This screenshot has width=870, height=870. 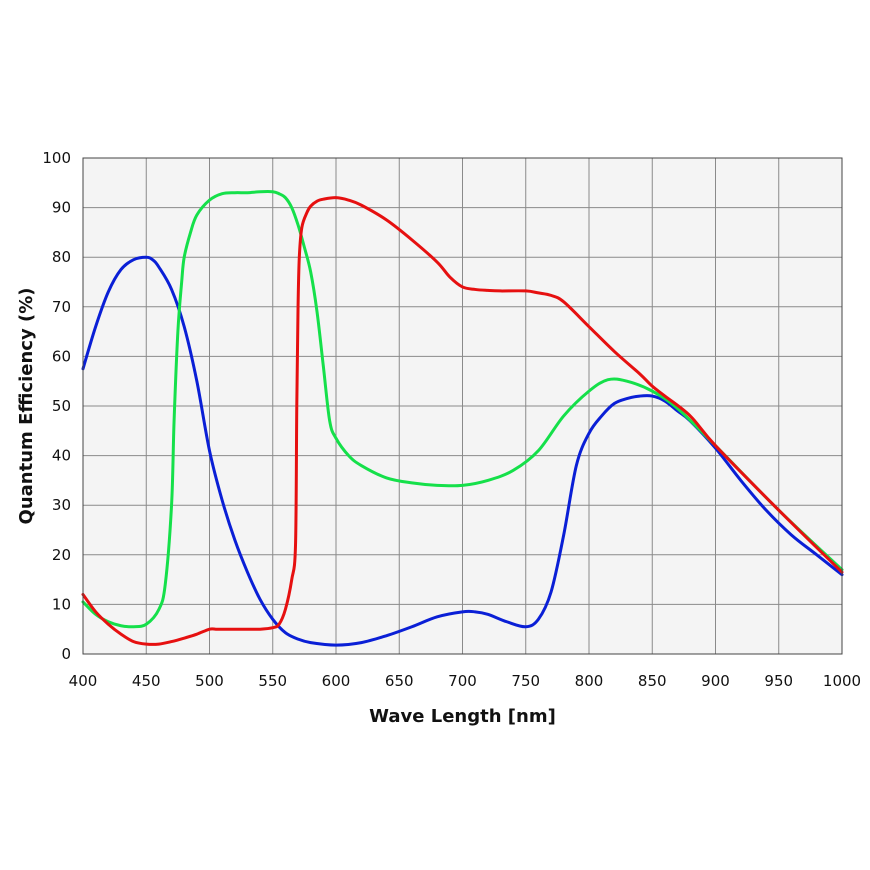 What do you see at coordinates (336, 681) in the screenshot?
I see `x-tick-label: 600` at bounding box center [336, 681].